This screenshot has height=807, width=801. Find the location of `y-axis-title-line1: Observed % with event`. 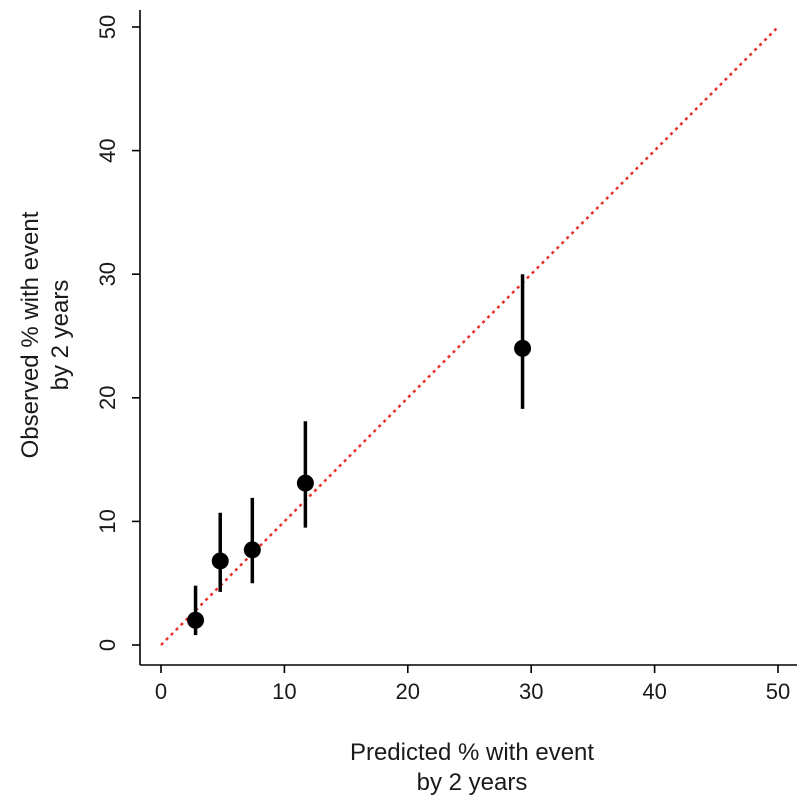

y-axis-title-line1: Observed % with event is located at coordinates (30, 334).